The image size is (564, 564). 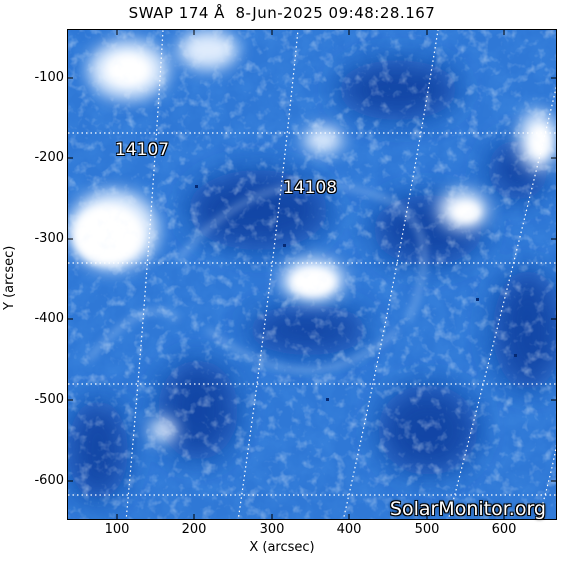 I want to click on x-tick-label: 100, so click(x=117, y=529).